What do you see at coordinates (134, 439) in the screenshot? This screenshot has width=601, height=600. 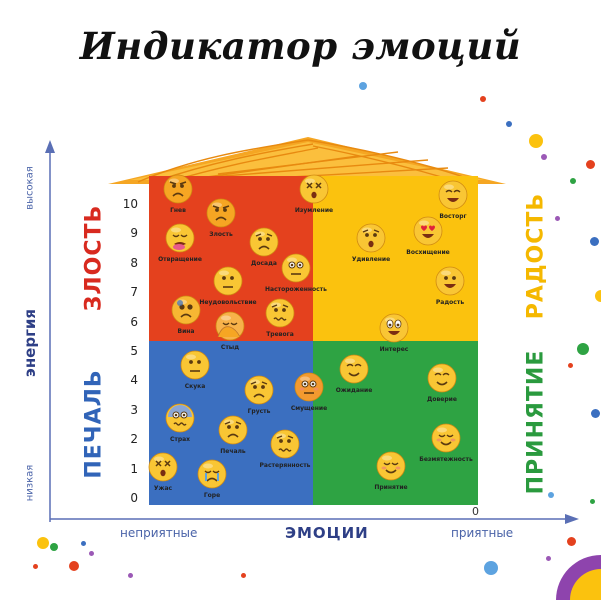 I see `y-tick: 2` at bounding box center [134, 439].